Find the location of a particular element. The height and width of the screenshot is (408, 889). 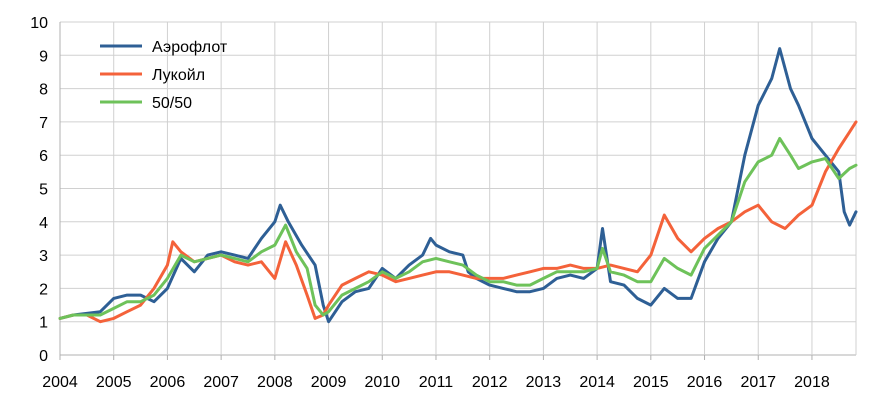

x-tick-label: 2006 is located at coordinates (168, 382).